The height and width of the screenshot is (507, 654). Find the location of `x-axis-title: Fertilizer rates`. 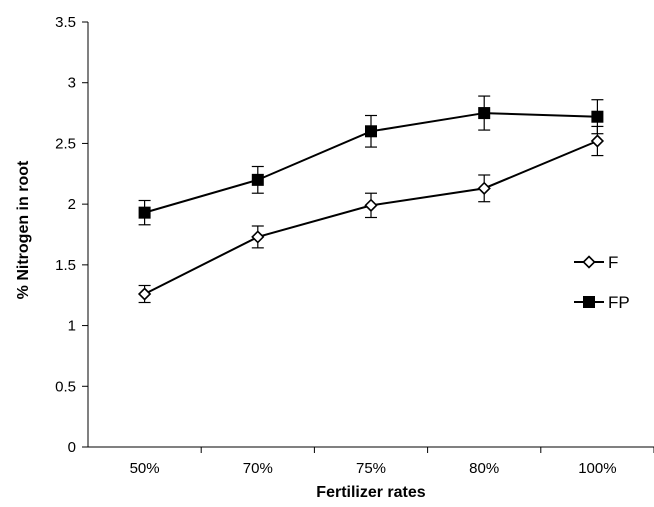

x-axis-title: Fertilizer rates is located at coordinates (370, 492).